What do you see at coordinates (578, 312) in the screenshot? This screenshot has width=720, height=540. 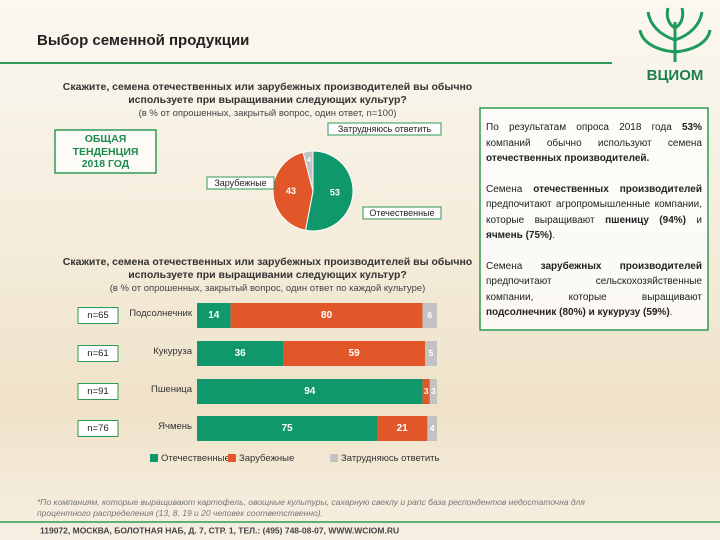 I see `text-run: подсолнечник (80%) и кукурузу (59%)` at bounding box center [578, 312].